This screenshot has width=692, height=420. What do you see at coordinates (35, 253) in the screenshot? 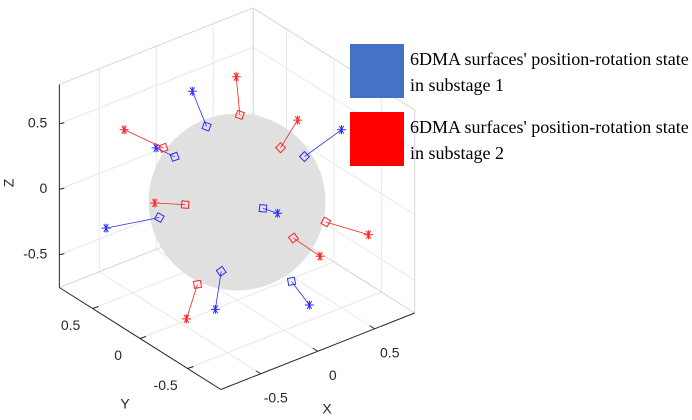
I see `z-tick-label: -0.5` at bounding box center [35, 253].